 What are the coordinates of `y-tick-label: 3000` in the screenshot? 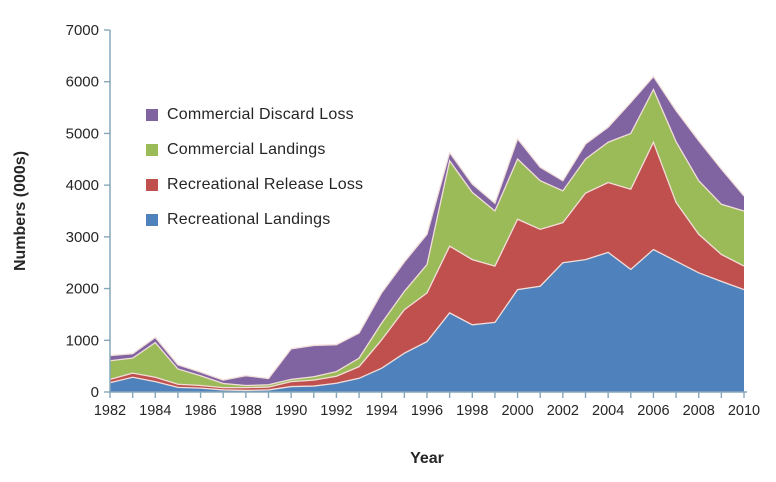 It's located at (82, 237).